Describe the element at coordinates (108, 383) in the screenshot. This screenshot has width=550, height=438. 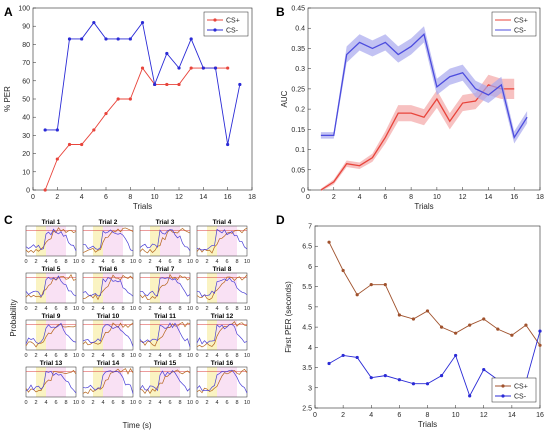
I see `trial-subplot: Trial 14 0 2 4 6 8 10` at that location.